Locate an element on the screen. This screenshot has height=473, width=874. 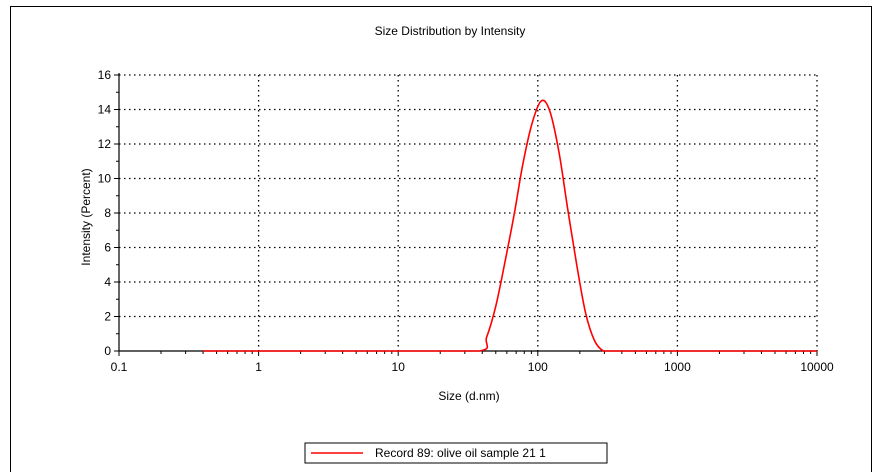
x-ticks: 0.1 1 10 100 1000 10000 is located at coordinates (472, 367).